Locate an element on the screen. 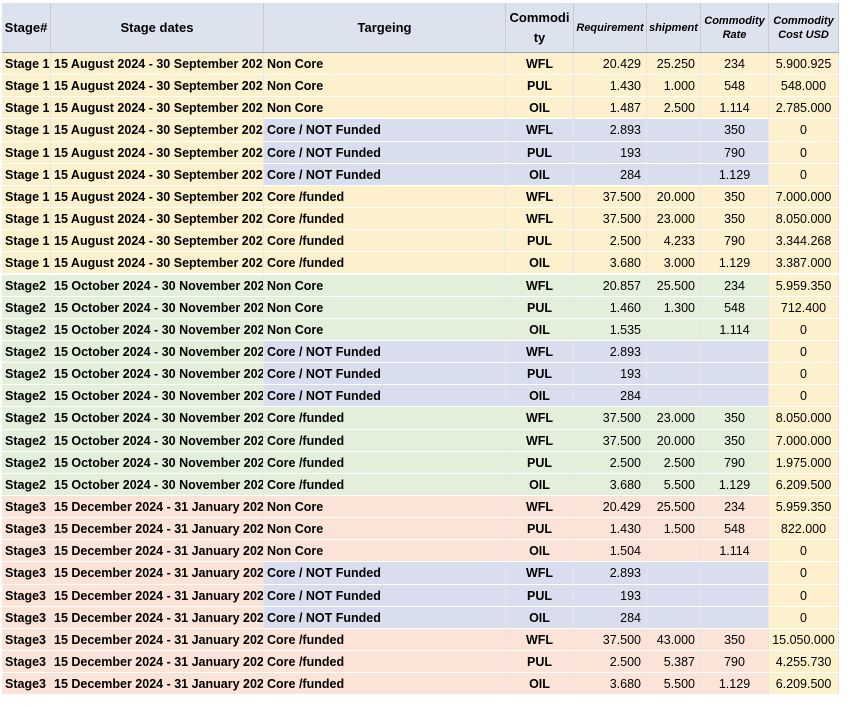 Image resolution: width=848 pixels, height=707 pixels. cell-rate: 790 is located at coordinates (735, 462).